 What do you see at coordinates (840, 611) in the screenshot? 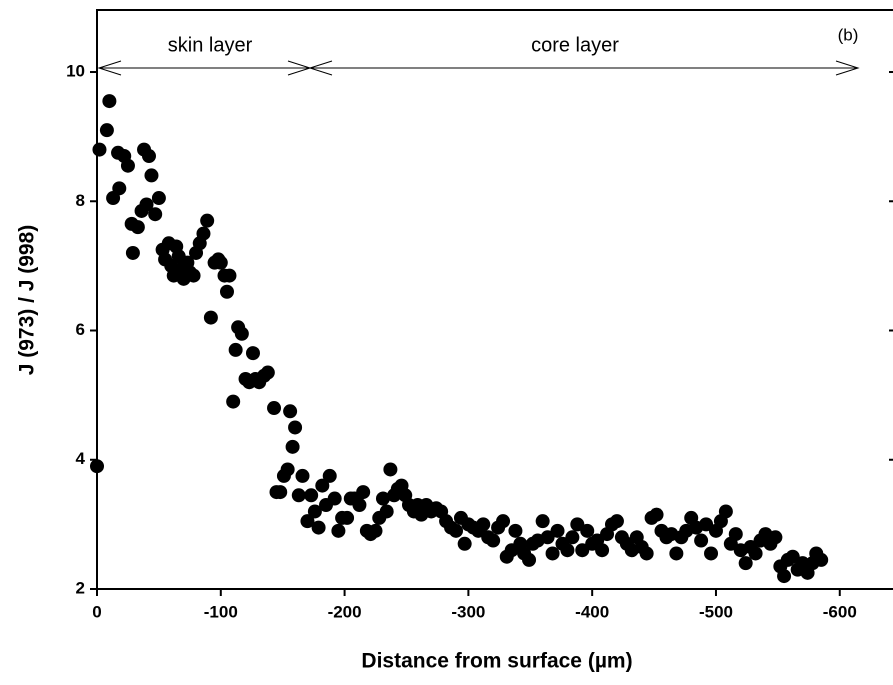
I see `x-tick-label: -600` at bounding box center [840, 611].